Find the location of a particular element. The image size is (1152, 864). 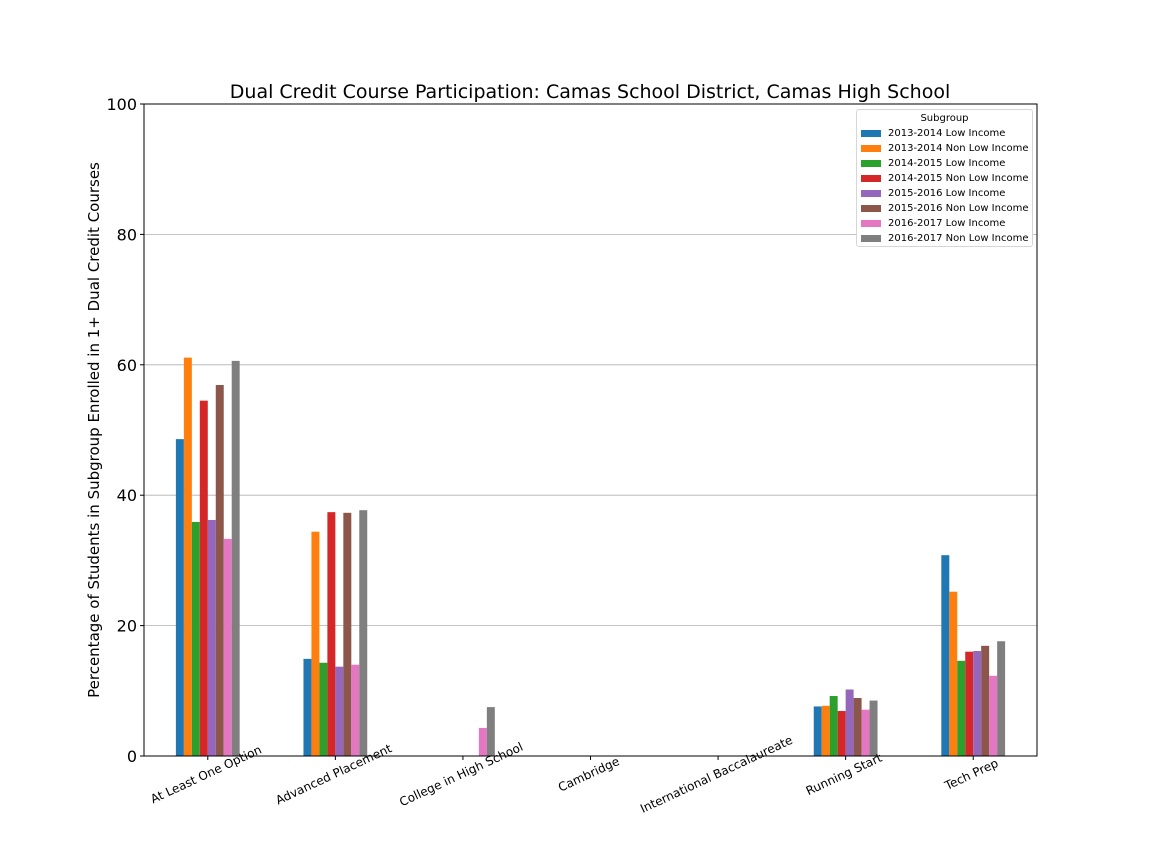

legend-label: 2014-2015 Low Income is located at coordinates (947, 163).